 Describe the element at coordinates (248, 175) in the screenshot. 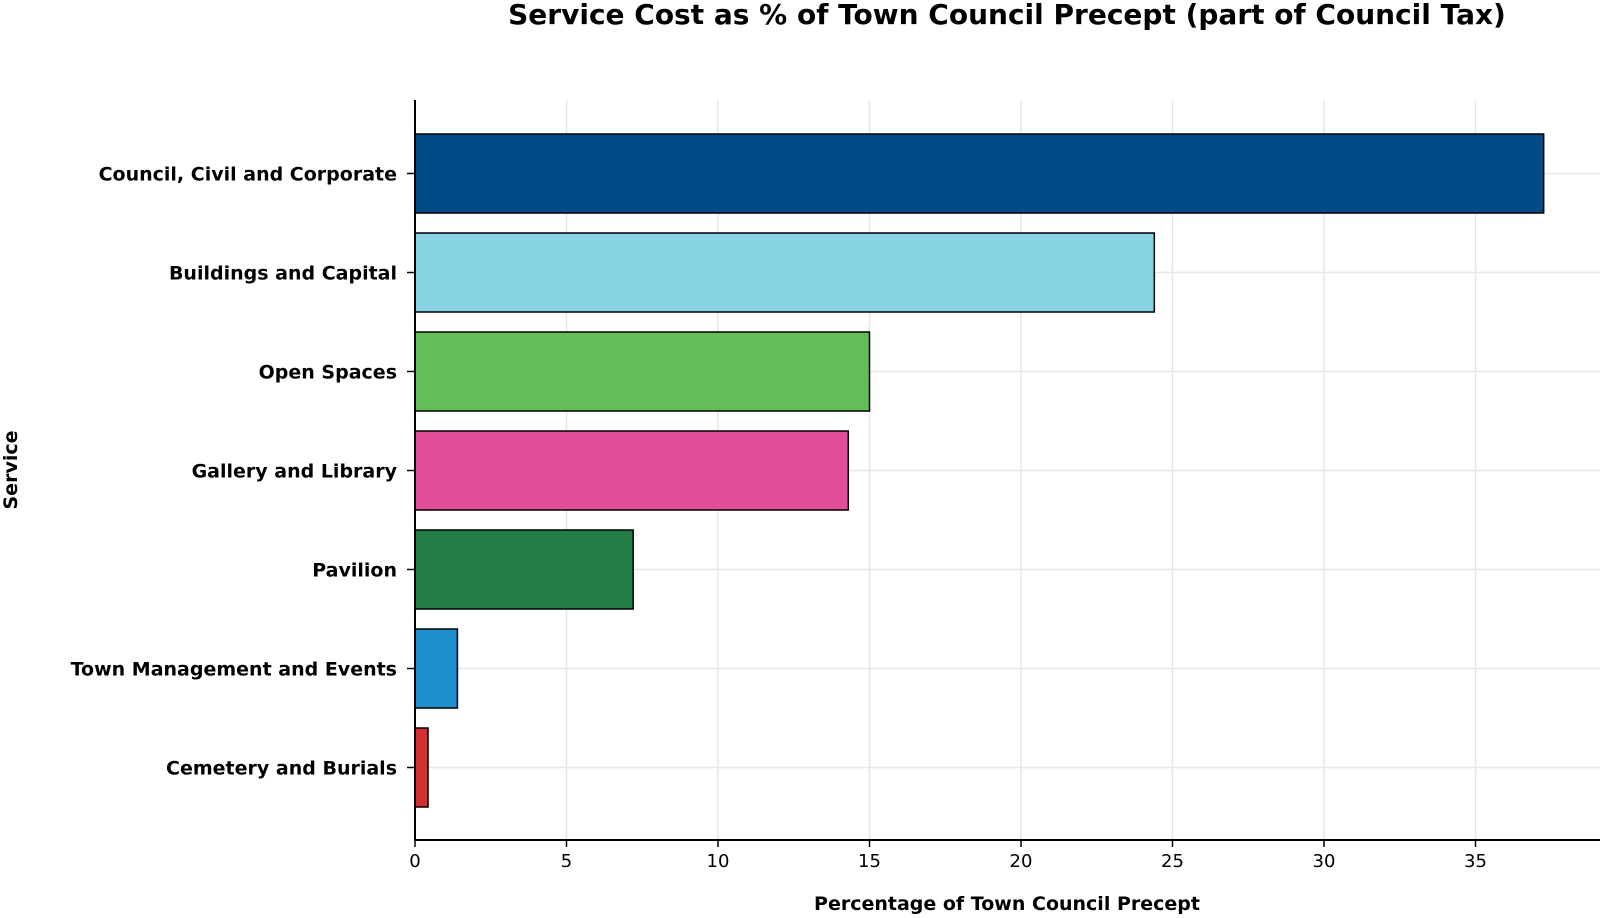

I see `y-tick-label: Council, Civil and Corporate` at that location.